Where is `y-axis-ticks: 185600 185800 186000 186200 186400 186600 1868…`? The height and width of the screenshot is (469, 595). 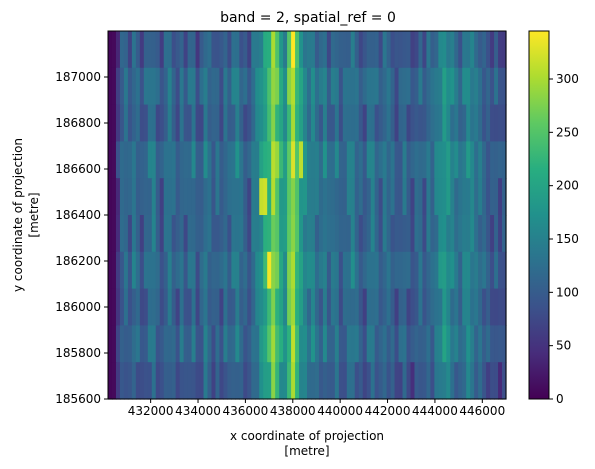 y-axis-ticks: 185600 185800 186000 186200 186400 186600 1868… is located at coordinates (81, 238).